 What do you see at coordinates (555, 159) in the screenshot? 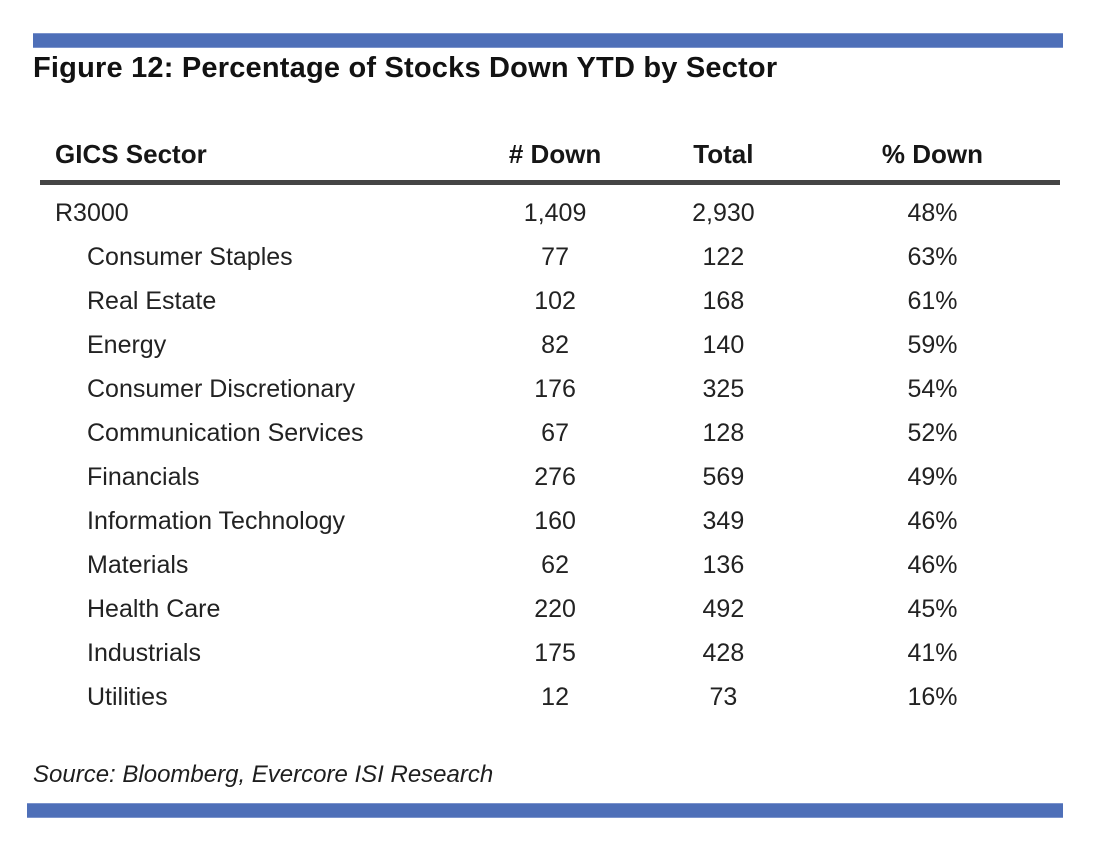
I see `column-header-num-down: # Down` at bounding box center [555, 159].